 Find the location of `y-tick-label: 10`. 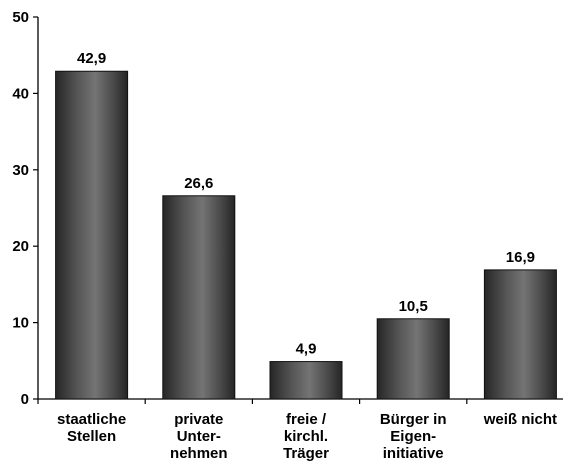

y-tick-label: 10 is located at coordinates (20, 323).